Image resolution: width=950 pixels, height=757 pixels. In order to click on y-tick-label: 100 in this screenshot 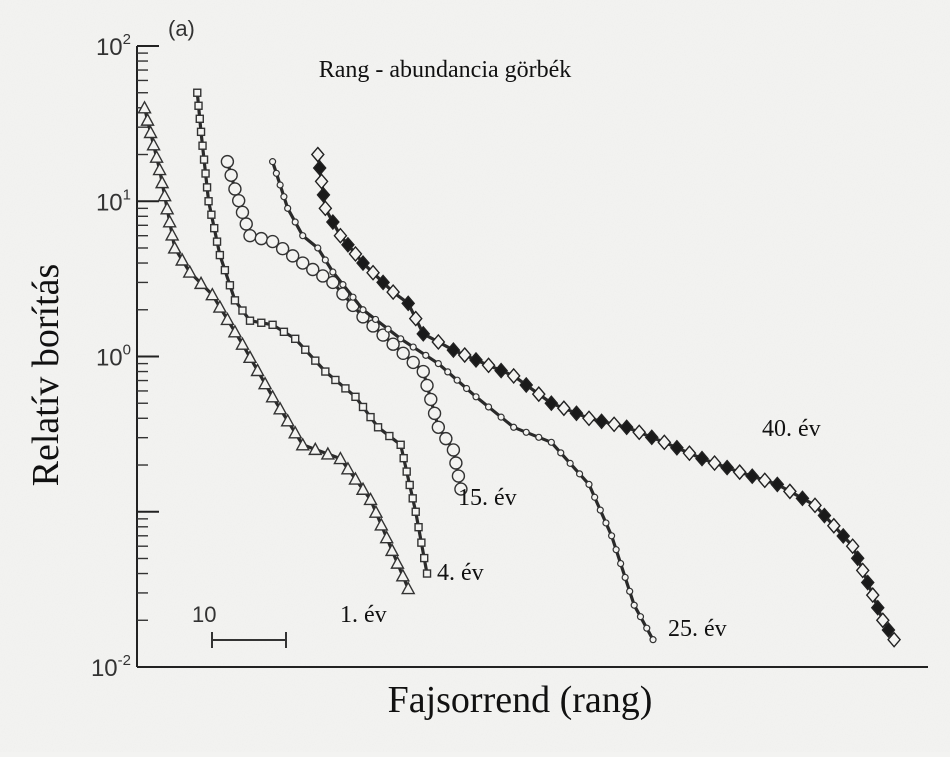, I will do `click(113, 357)`.